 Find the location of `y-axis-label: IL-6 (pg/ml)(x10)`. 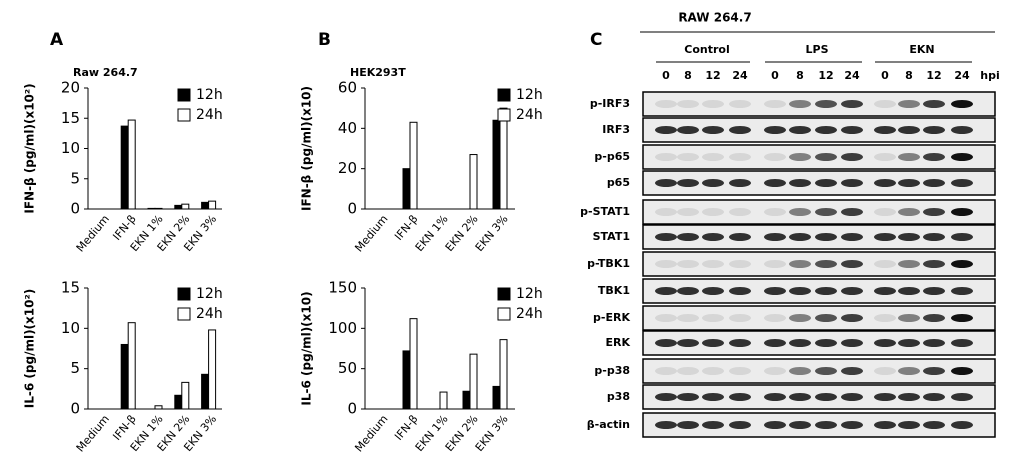

y-axis-label: IL-6 (pg/ml)(x10) is located at coordinates (307, 348).